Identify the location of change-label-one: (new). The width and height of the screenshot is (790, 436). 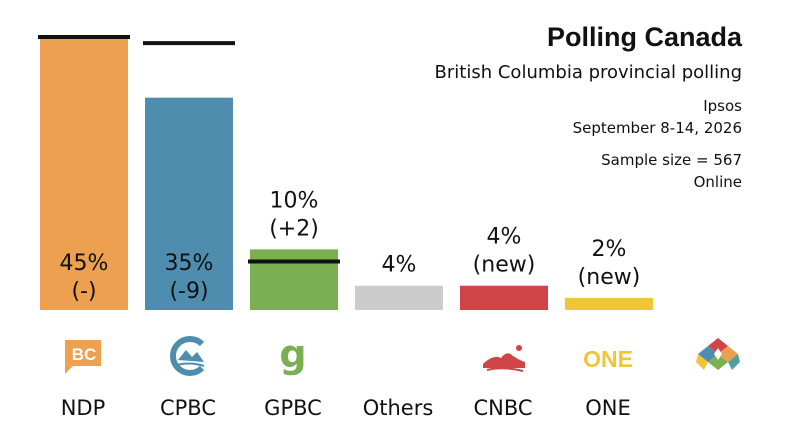
(609, 277).